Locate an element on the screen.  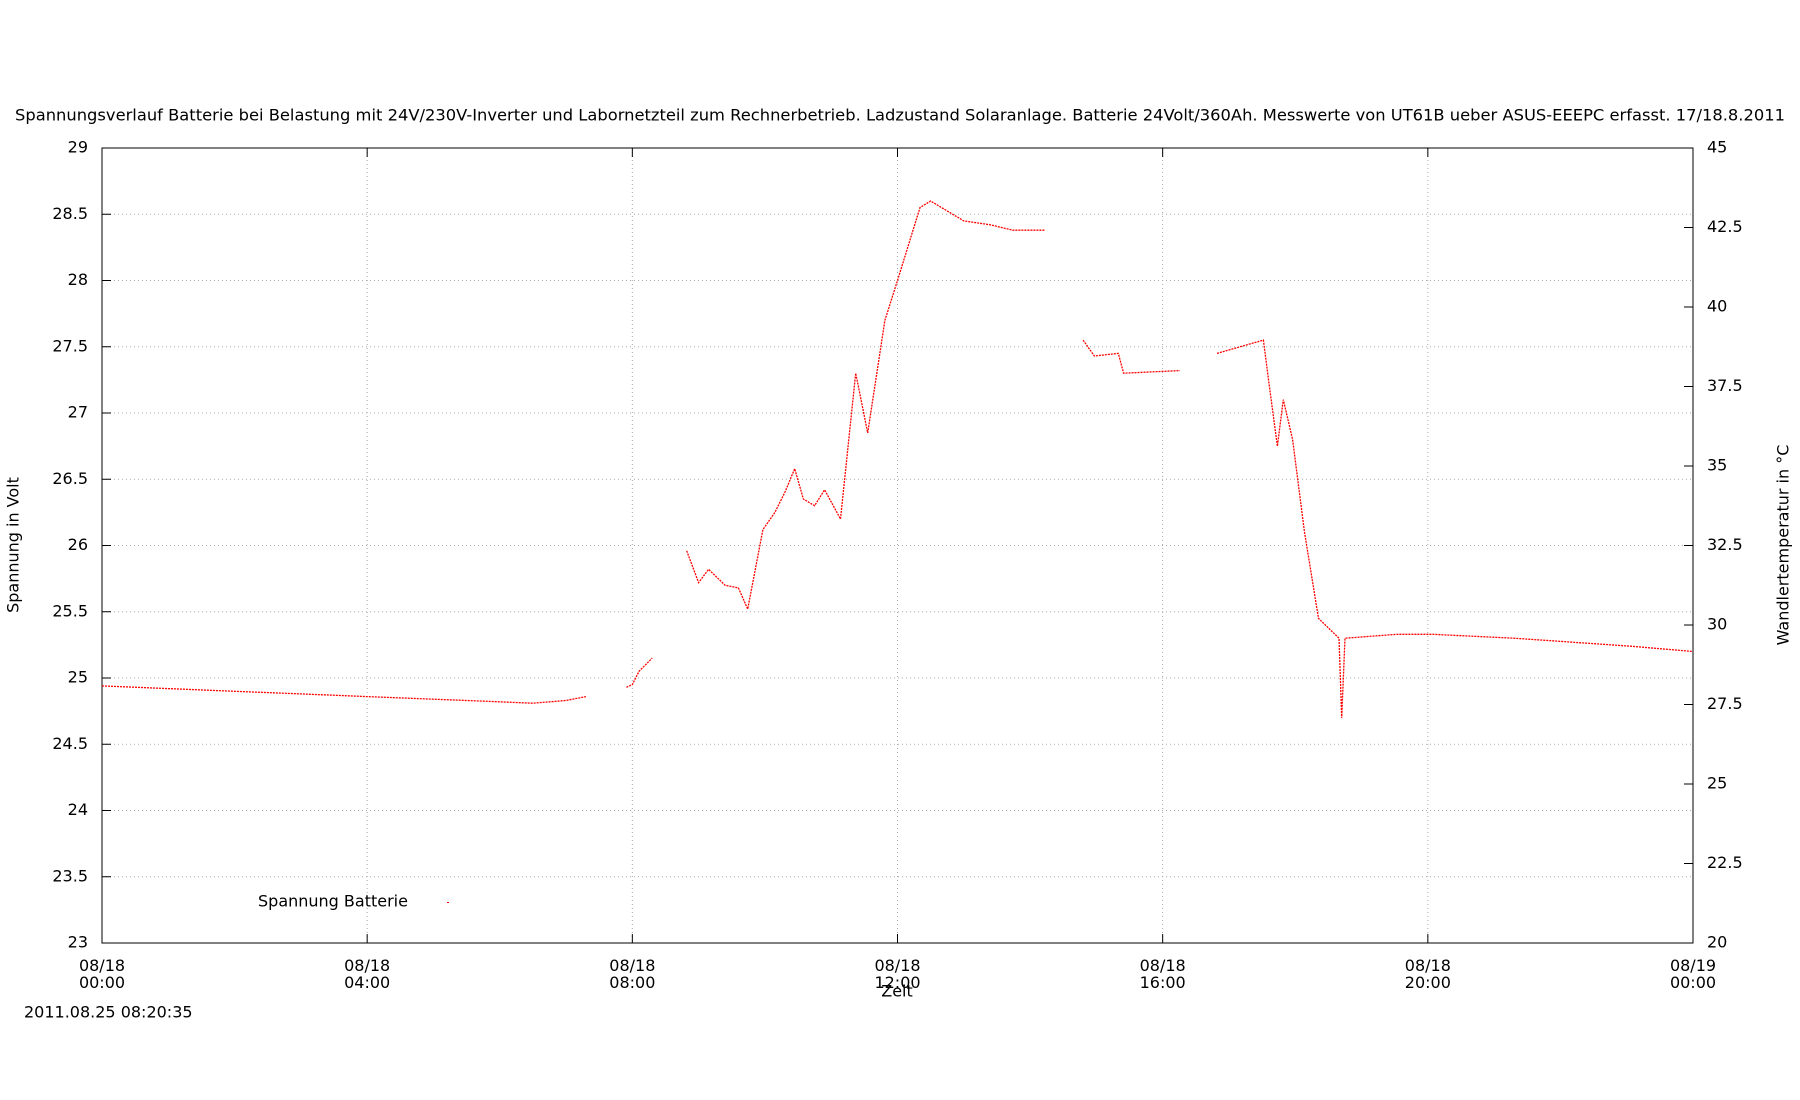
y2-tick-label: 22.5 is located at coordinates (1725, 862).